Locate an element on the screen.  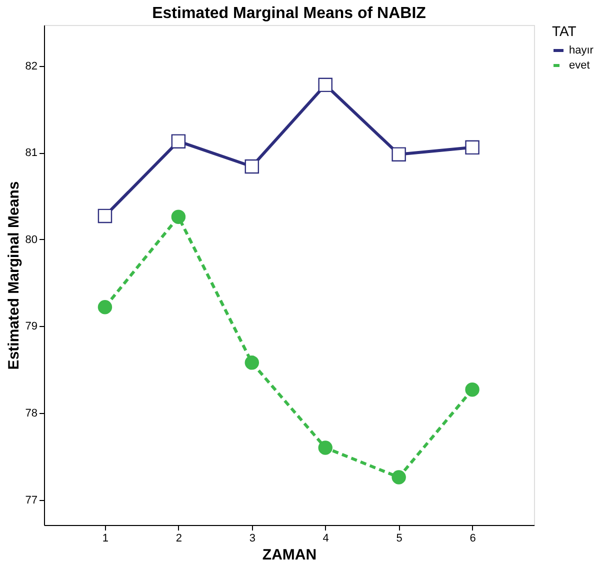
chart-title: Estimated Marginal Means of NABIZ is located at coordinates (289, 13).